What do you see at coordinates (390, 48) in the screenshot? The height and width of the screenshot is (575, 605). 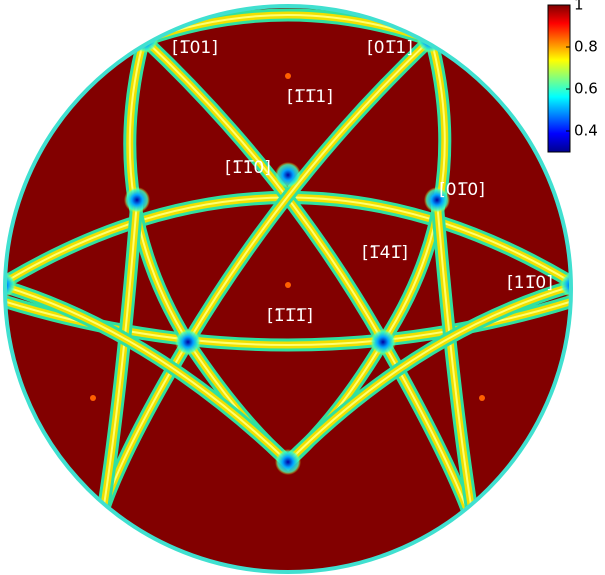 I see `zone-label: [01̅1]` at bounding box center [390, 48].